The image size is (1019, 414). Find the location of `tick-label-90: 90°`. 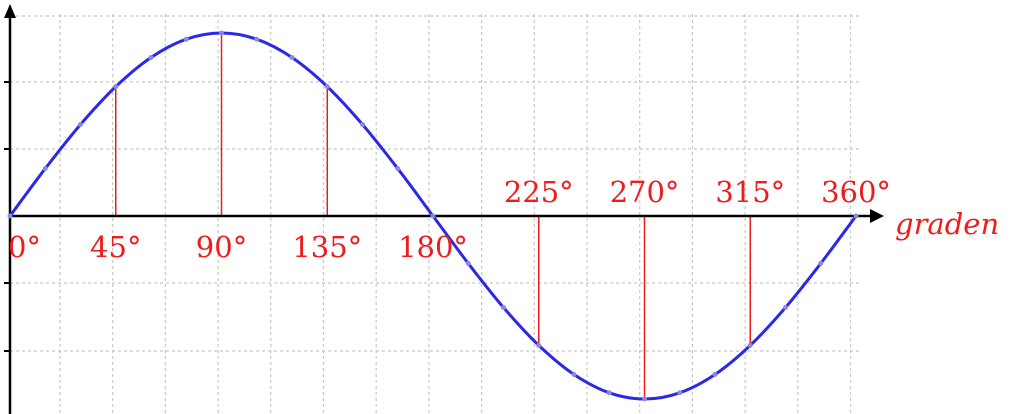

tick-label-90: 90° is located at coordinates (221, 247).